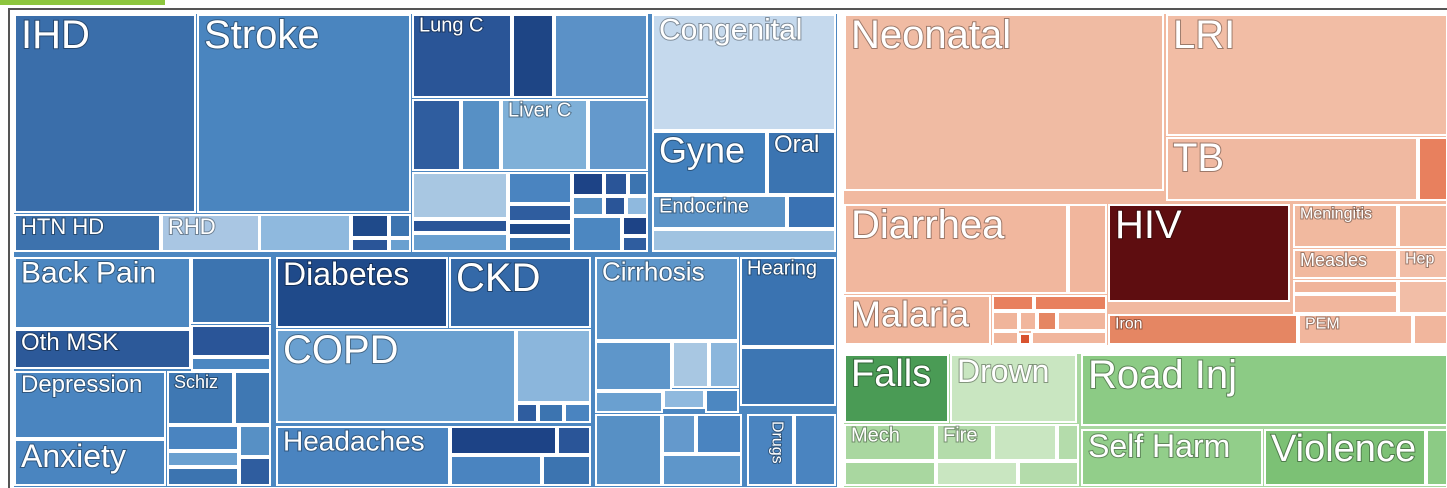 Image resolution: width=1447 pixels, height=488 pixels. I want to click on tile-label: Oral, so click(796, 144).